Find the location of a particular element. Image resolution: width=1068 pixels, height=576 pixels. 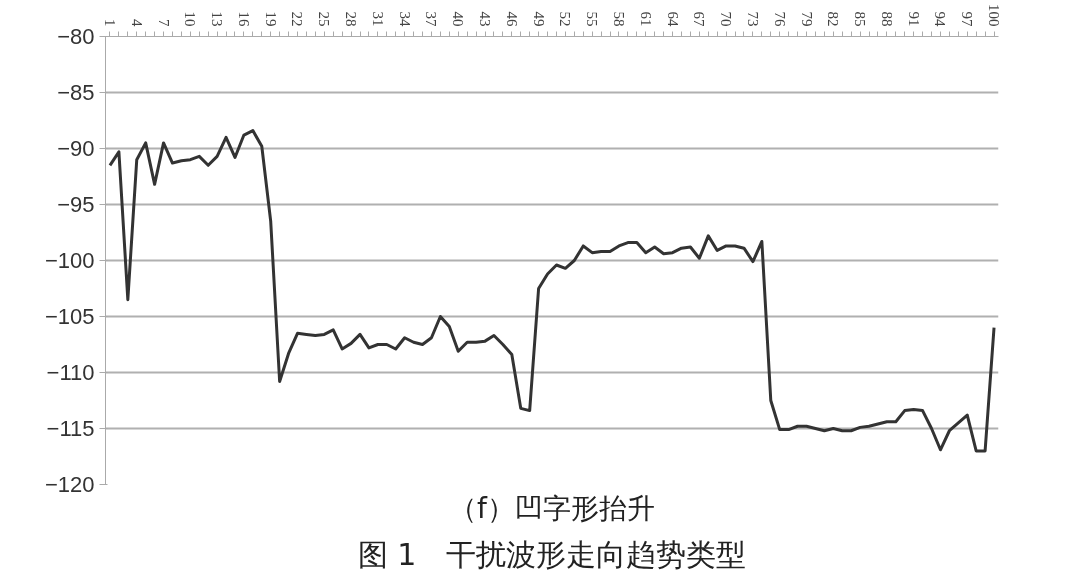

x-tick-label: 1 is located at coordinates (109, 23).